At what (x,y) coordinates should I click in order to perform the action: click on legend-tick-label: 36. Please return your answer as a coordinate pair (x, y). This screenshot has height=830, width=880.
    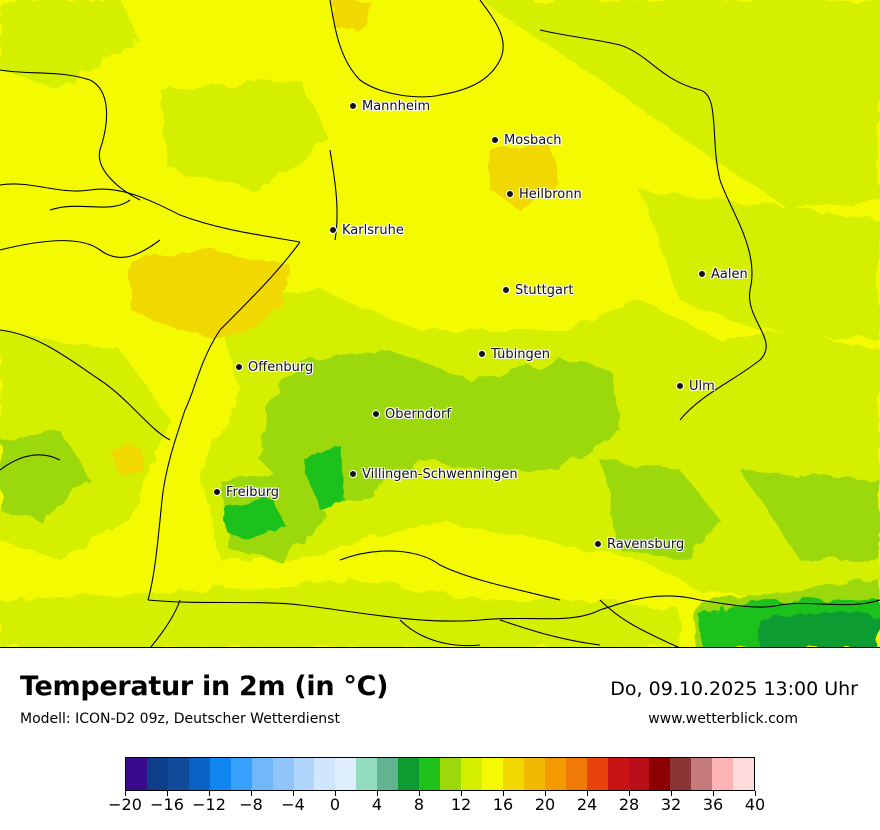
    Looking at the image, I should click on (713, 804).